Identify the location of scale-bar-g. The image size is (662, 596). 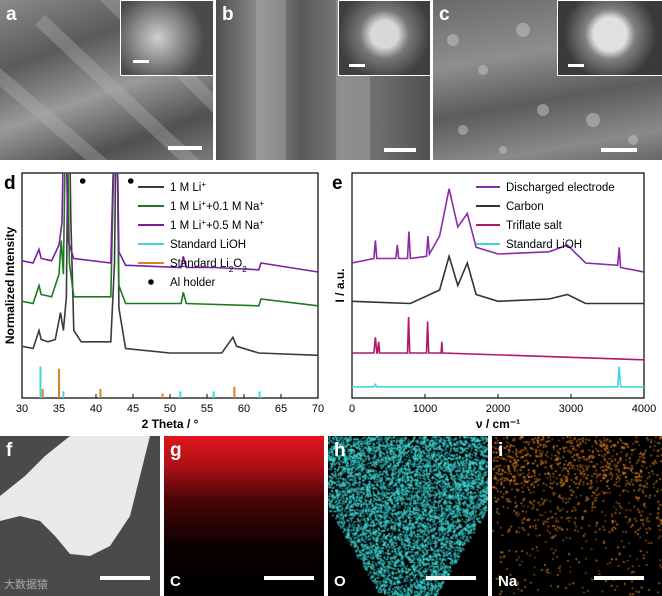
(289, 578).